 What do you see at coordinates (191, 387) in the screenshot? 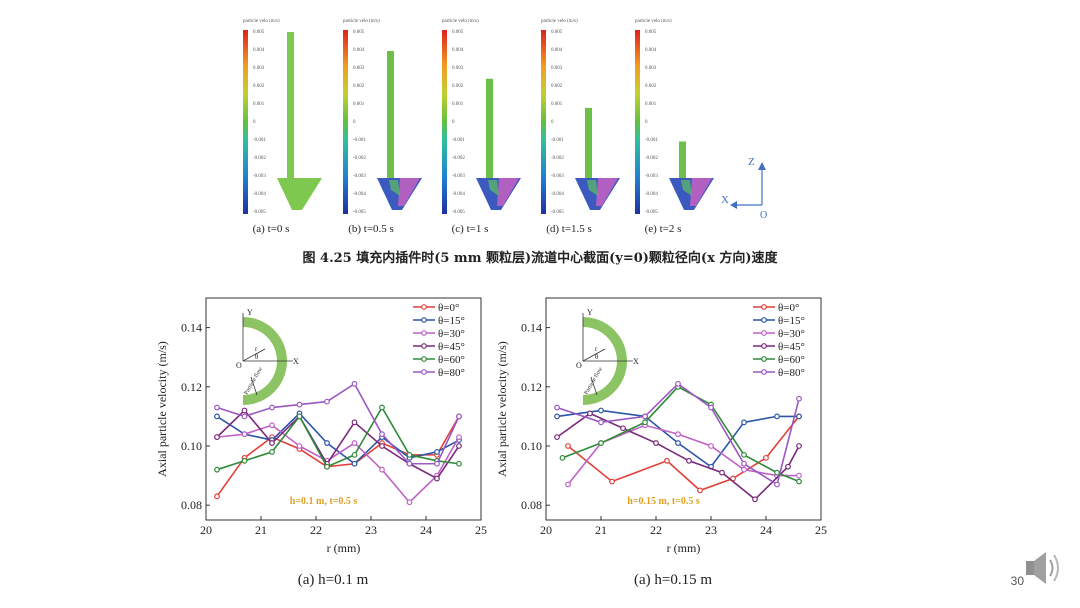
I see `y-tick-label: 0.12` at bounding box center [191, 387].